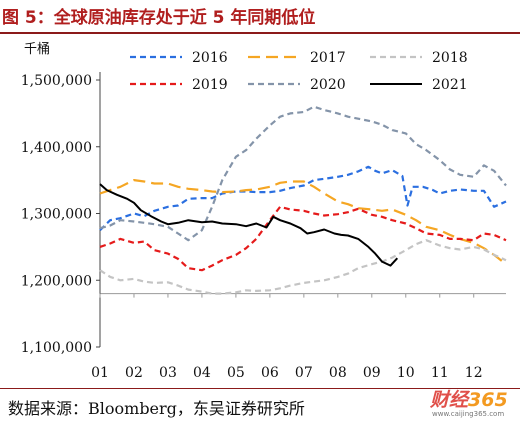  I want to click on y-tick-label: 1,100,000, so click(56, 348).